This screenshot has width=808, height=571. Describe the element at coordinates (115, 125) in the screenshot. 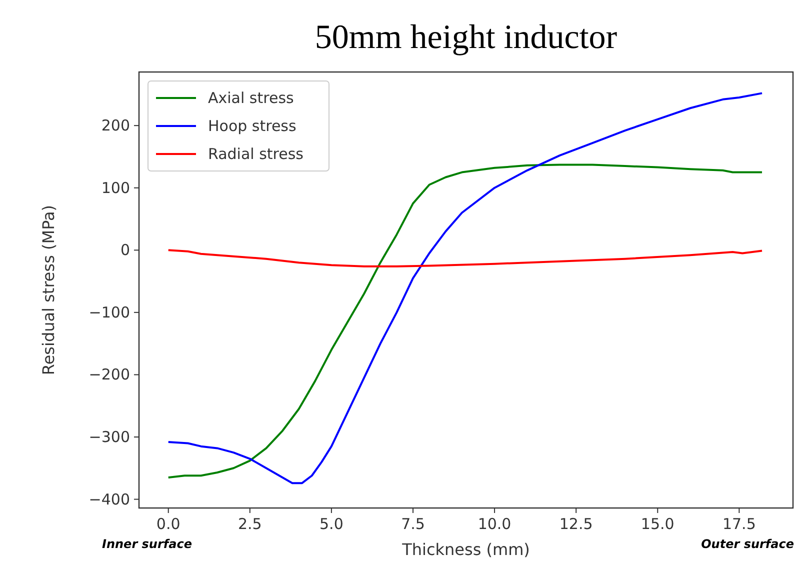

I see `y-tick-label: 200` at that location.